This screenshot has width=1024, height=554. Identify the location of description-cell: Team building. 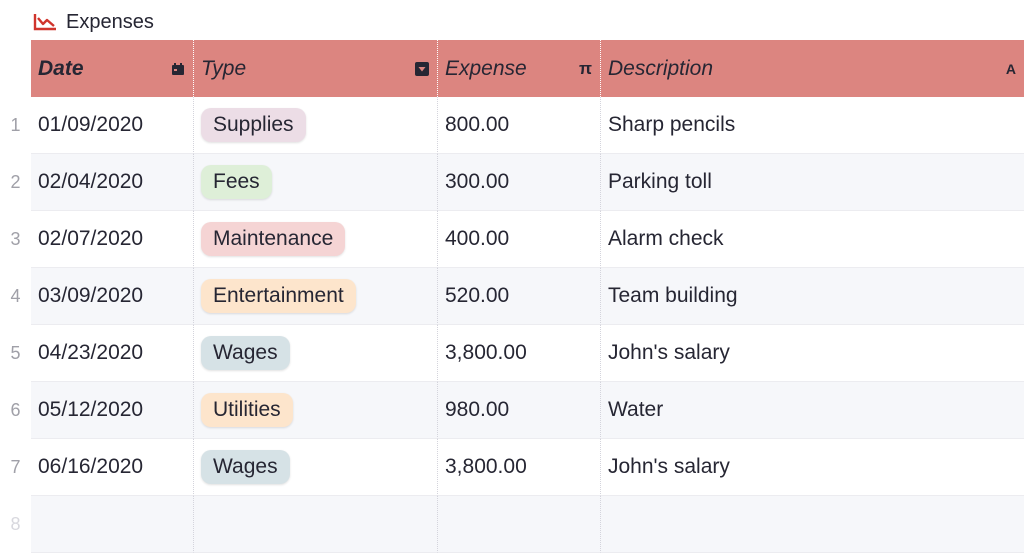
(812, 296).